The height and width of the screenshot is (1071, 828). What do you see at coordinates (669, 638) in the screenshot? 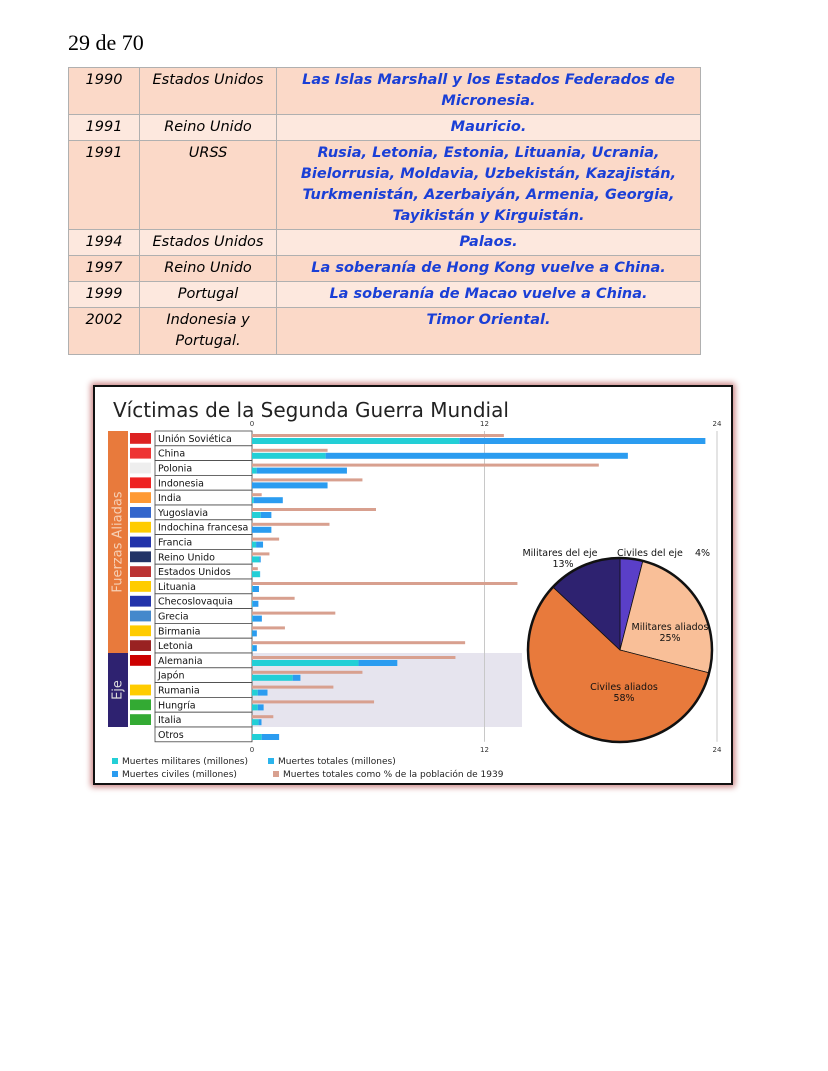
I see `pie-value-label: 25%` at bounding box center [669, 638].